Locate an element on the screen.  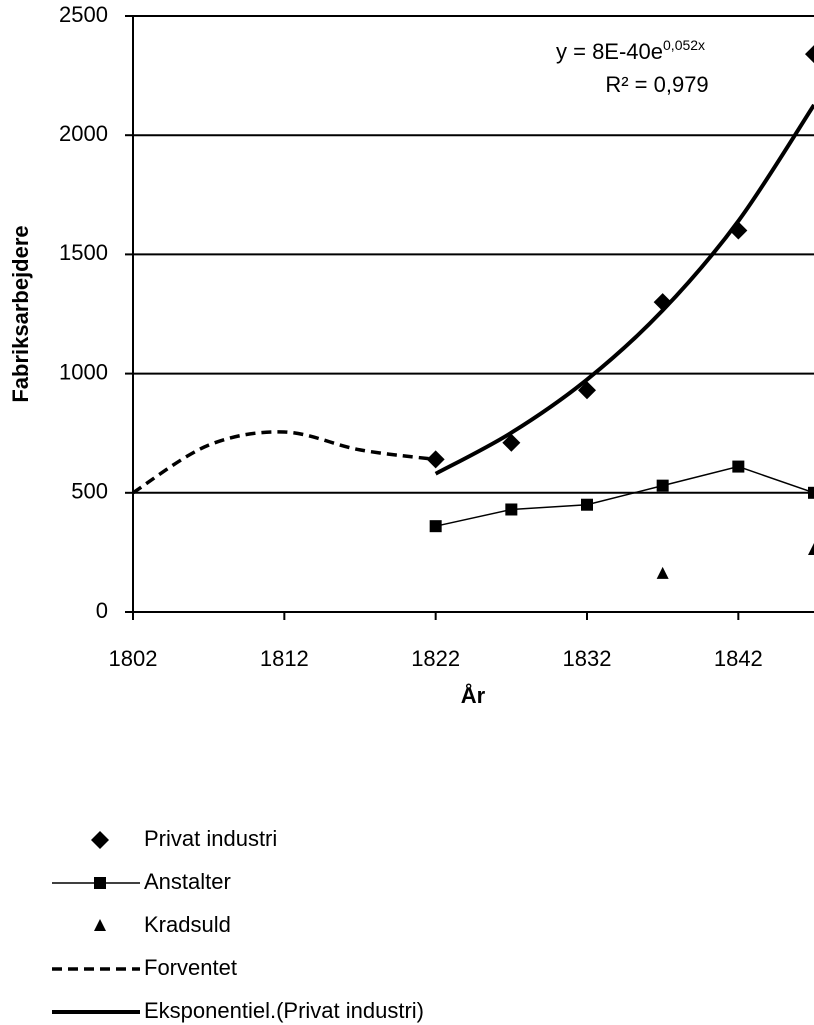
x-tick-label: 1822 is located at coordinates (435, 658).